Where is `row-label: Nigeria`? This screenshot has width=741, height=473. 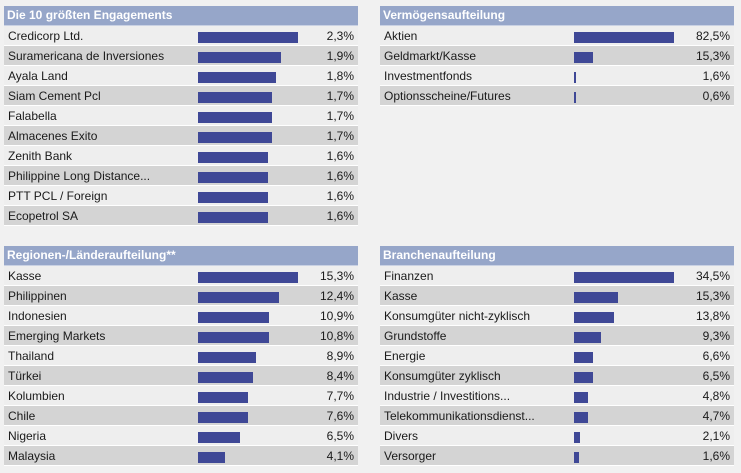
row-label: Nigeria is located at coordinates (27, 436).